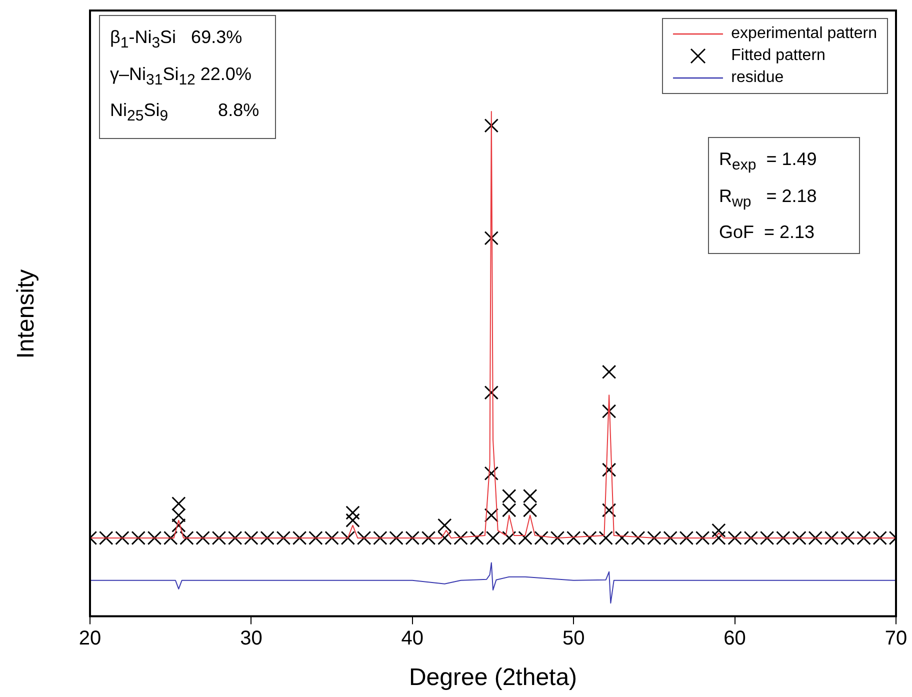 The width and height of the screenshot is (912, 697). What do you see at coordinates (412, 639) in the screenshot?
I see `x-tick-label: 40` at bounding box center [412, 639].